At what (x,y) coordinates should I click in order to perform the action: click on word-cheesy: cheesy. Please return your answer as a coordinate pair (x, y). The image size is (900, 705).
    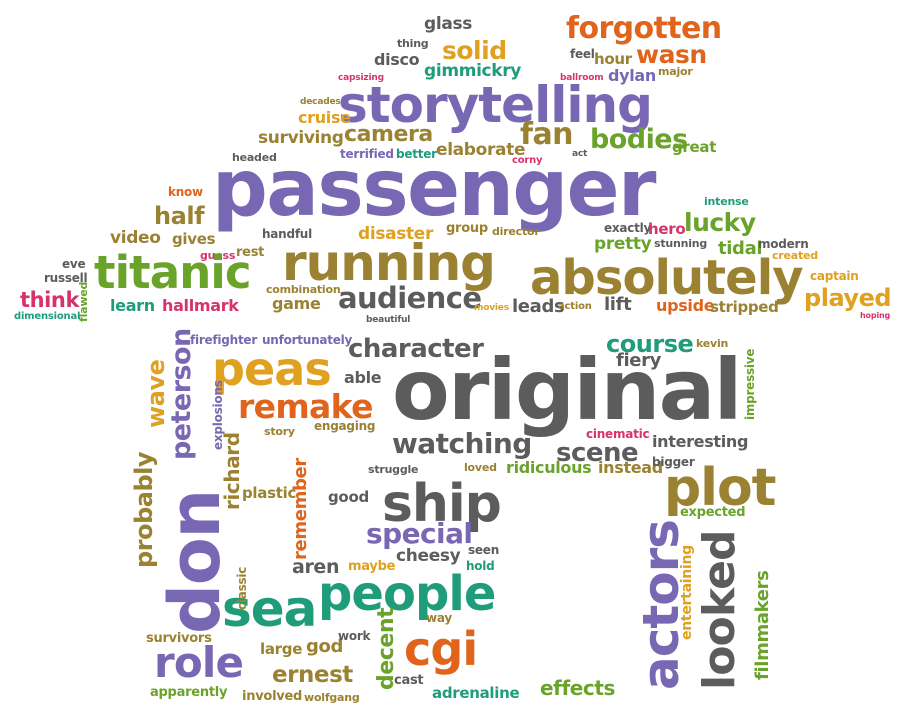
    Looking at the image, I should click on (428, 556).